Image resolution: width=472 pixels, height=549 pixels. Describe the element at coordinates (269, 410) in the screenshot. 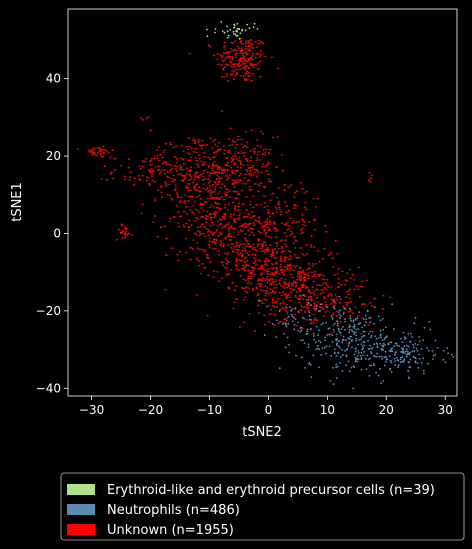

I see `x-tick-label: 0` at that location.